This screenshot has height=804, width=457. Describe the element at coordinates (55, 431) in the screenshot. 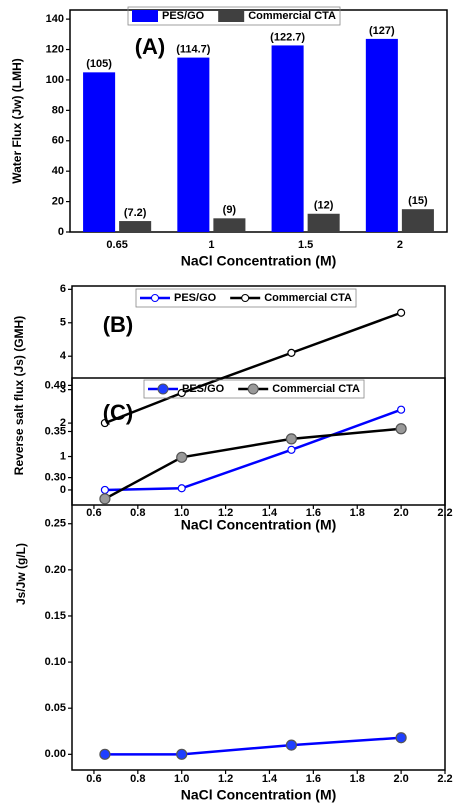

I see `y-tick-label: 0.35` at that location.